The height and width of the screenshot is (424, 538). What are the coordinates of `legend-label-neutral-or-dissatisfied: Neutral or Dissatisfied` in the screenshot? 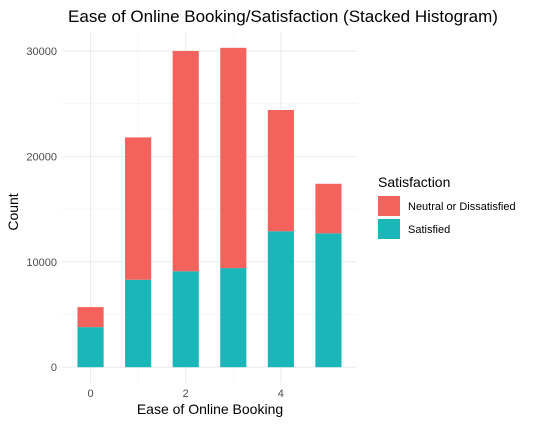 It's located at (462, 207).